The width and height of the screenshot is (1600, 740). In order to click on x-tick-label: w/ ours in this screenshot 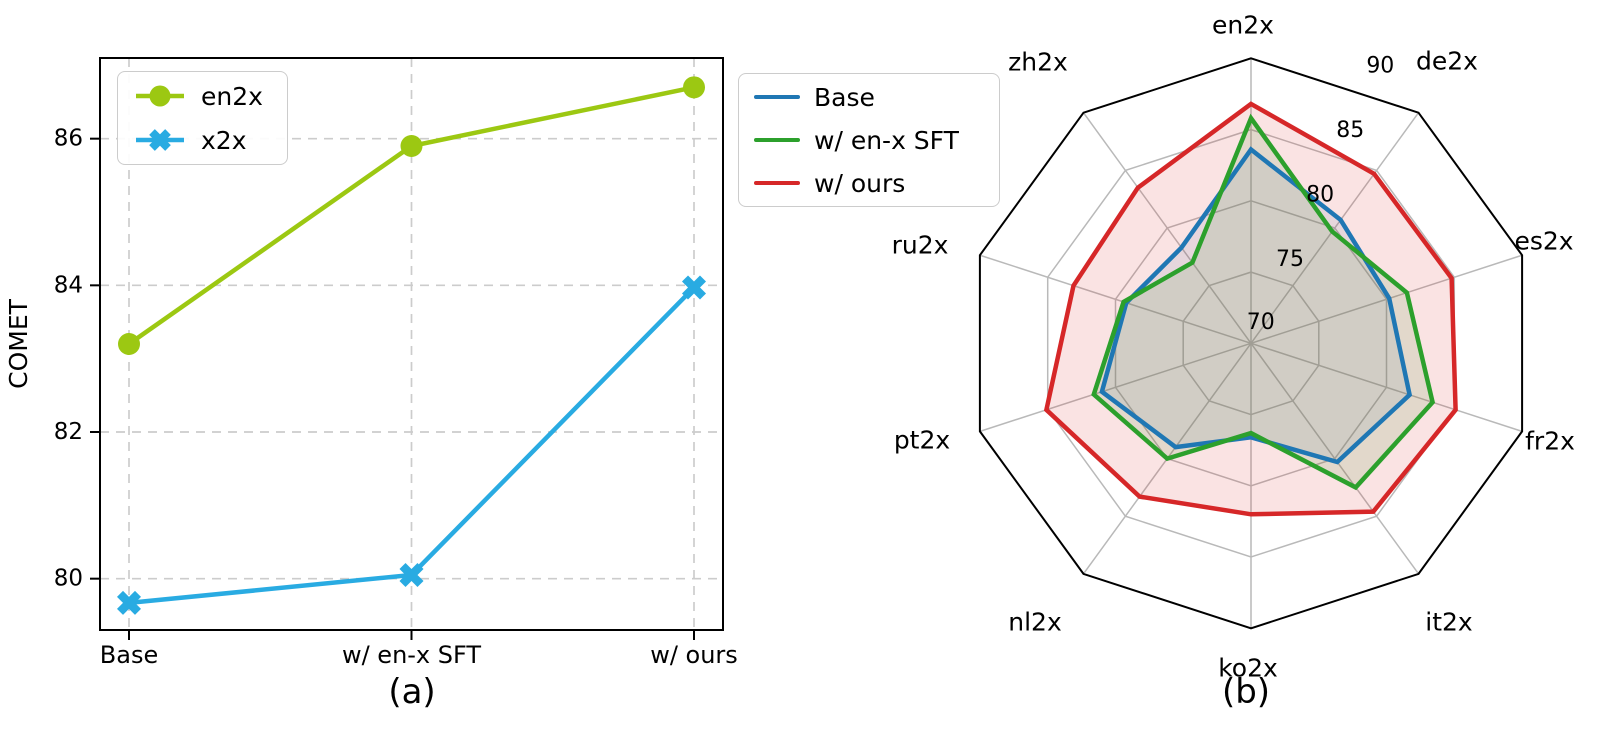, I will do `click(694, 655)`.